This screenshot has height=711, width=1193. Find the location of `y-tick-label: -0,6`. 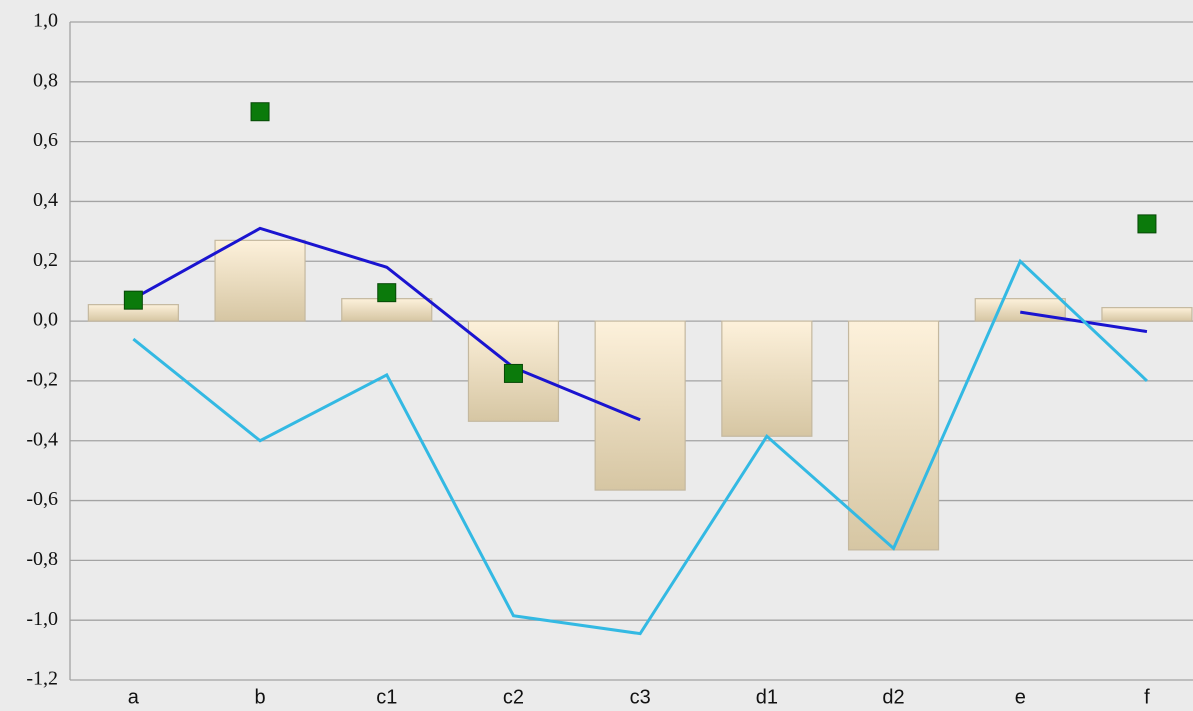

y-tick-label: -0,6 is located at coordinates (42, 499).